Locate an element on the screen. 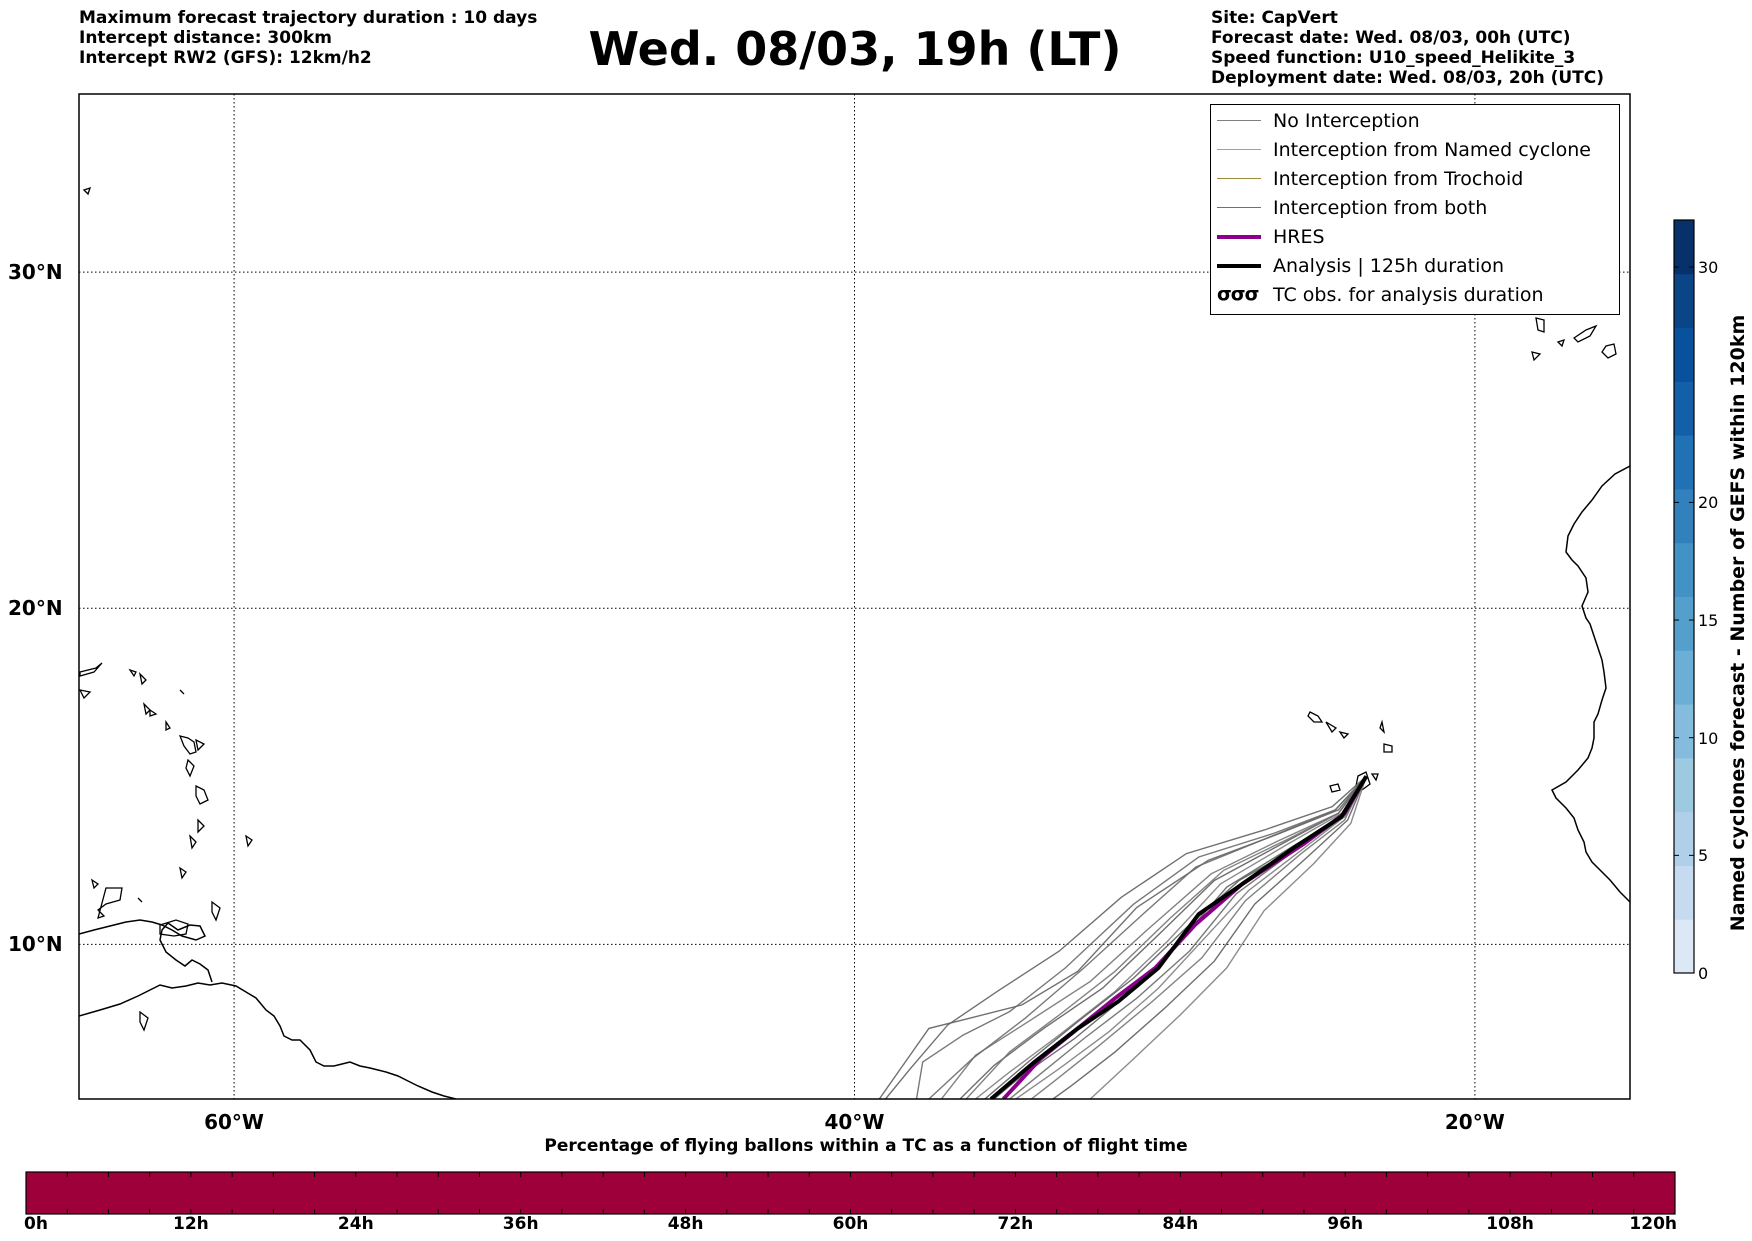 The width and height of the screenshot is (1752, 1241). colorbar-right-tick-label: 20 is located at coordinates (1708, 503).